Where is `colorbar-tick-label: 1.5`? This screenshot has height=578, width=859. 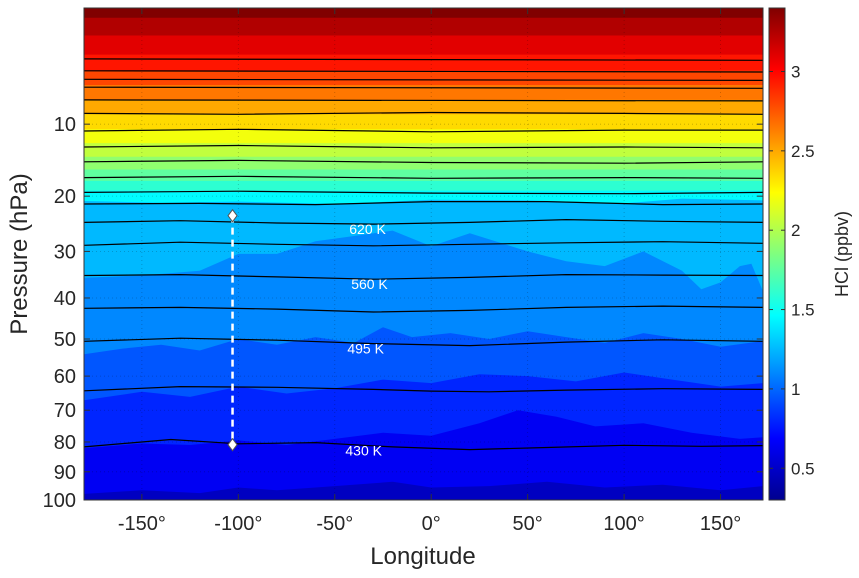 colorbar-tick-label: 1.5 is located at coordinates (803, 310).